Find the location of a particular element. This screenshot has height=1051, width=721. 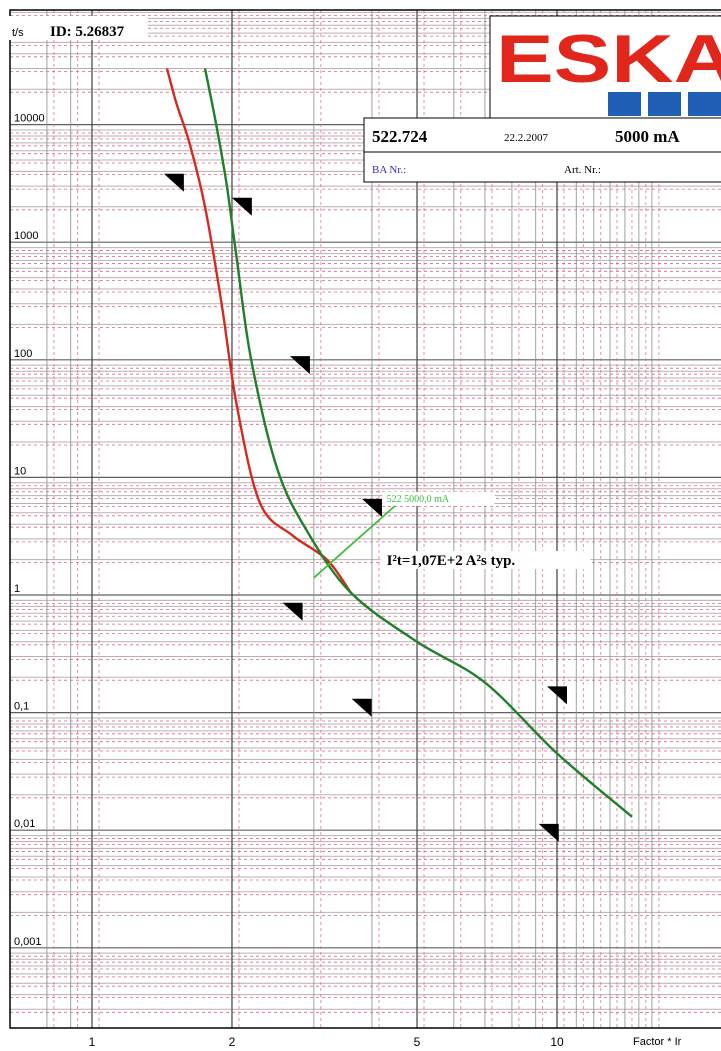

curve-rating-label: 522 5000,0 mA is located at coordinates (418, 499).